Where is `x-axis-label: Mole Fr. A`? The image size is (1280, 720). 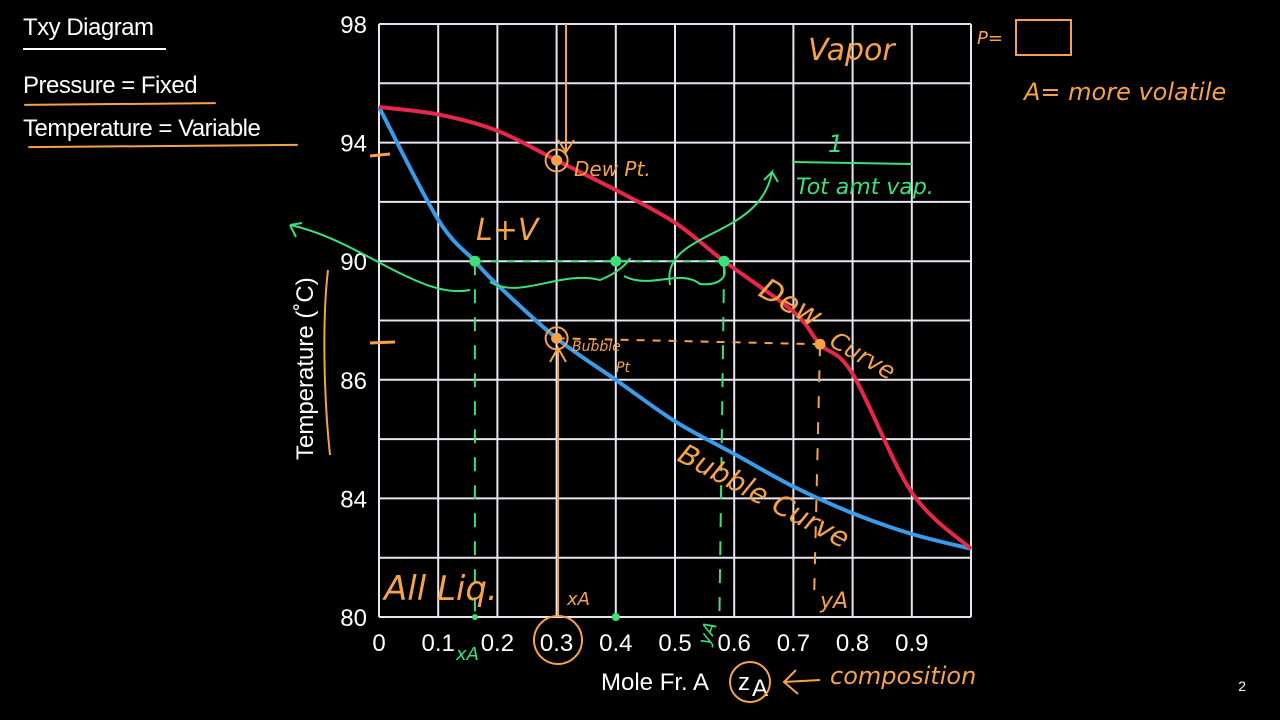 x-axis-label: Mole Fr. A is located at coordinates (655, 682).